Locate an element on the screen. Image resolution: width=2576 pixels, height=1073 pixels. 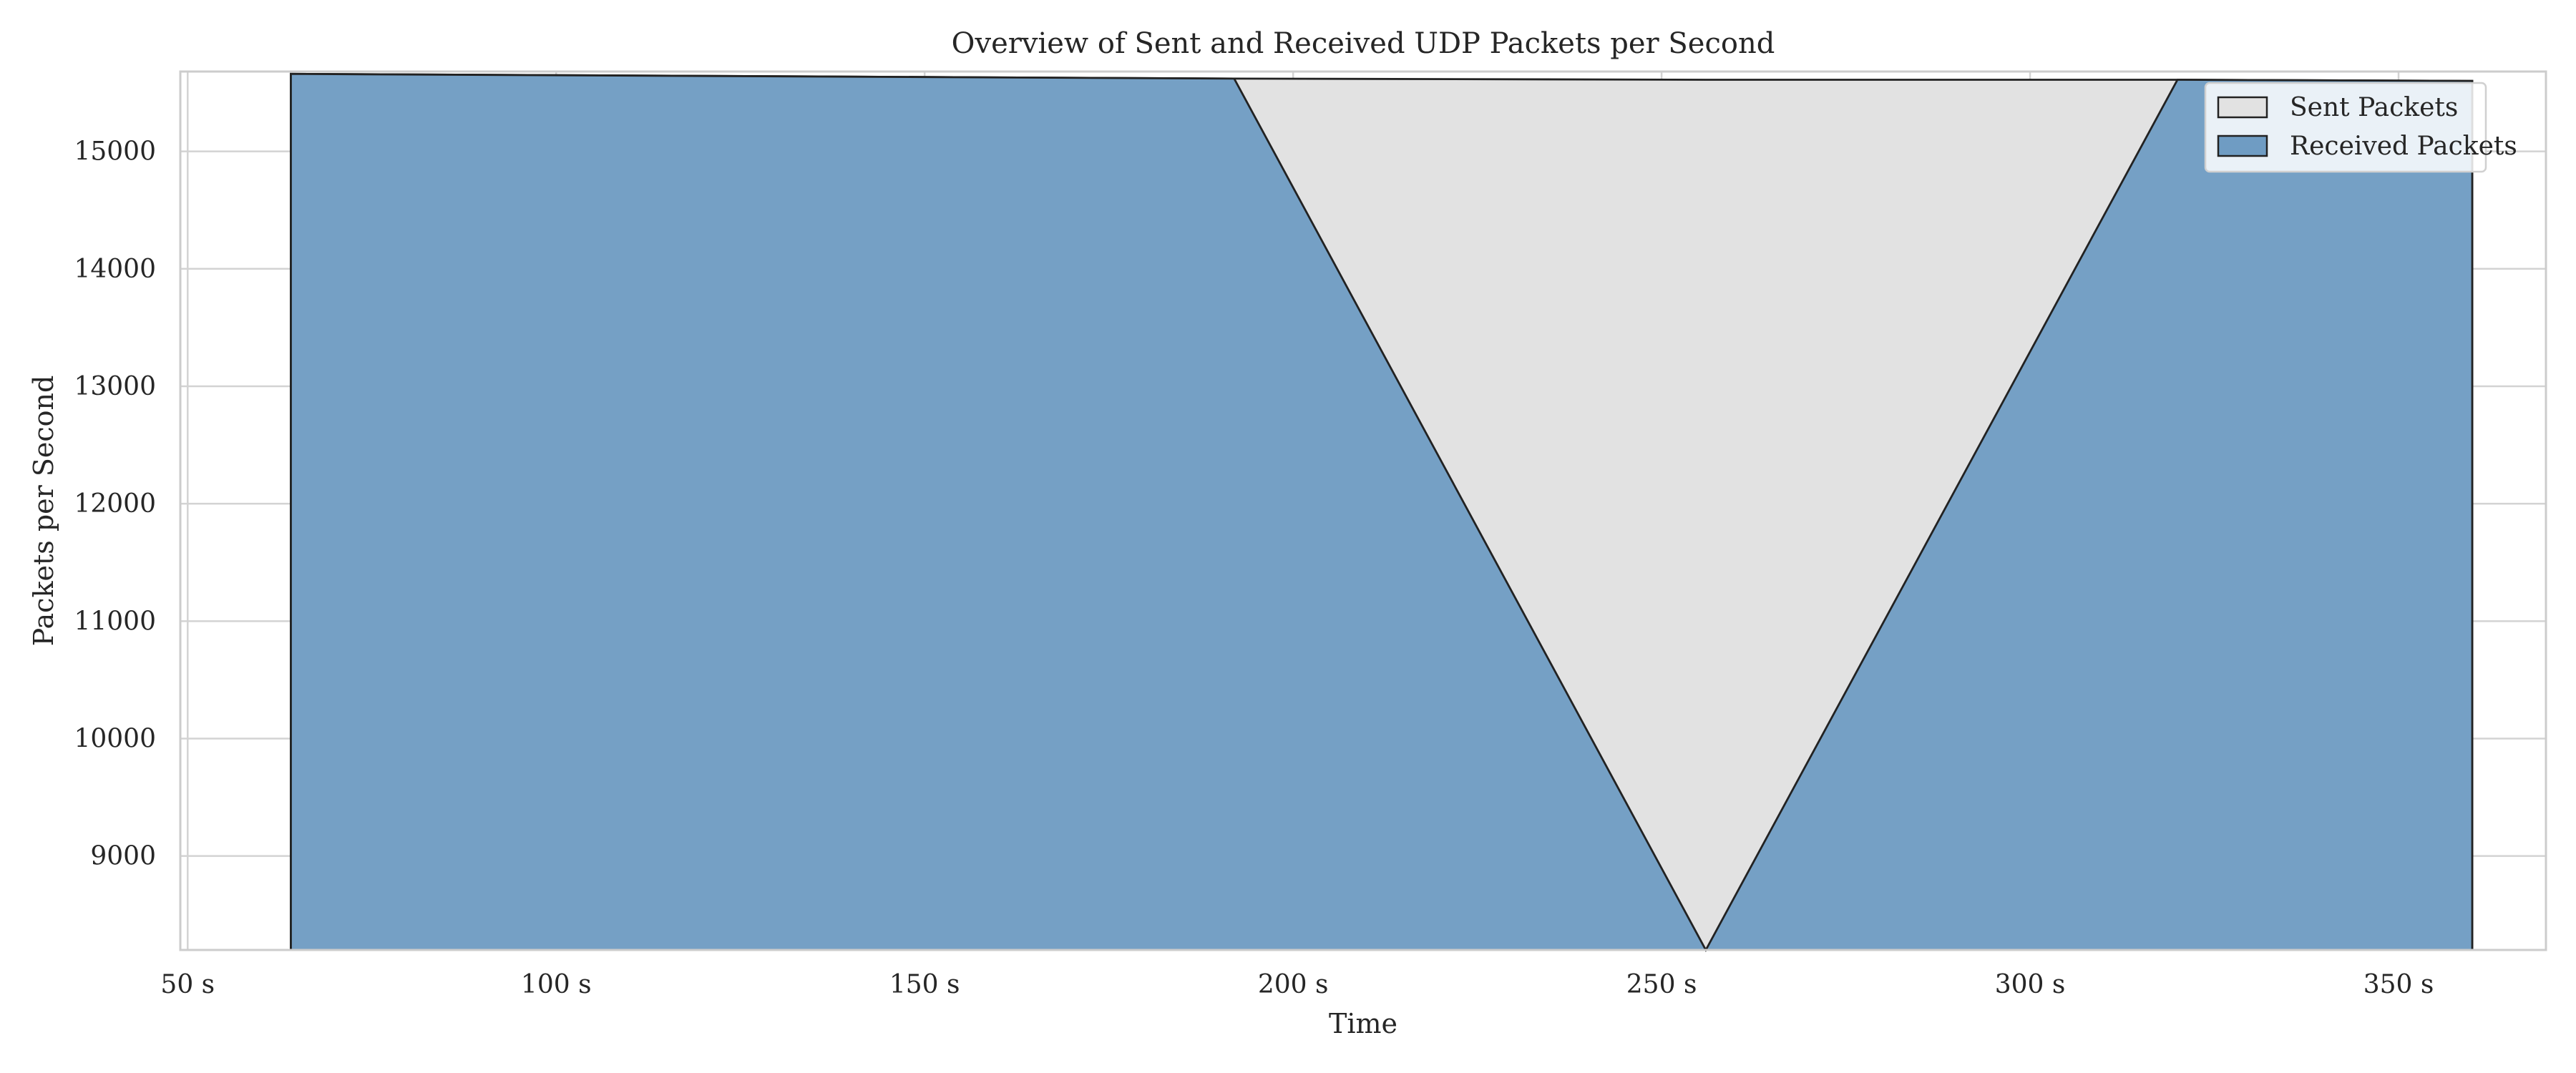
x-tick-label-5: 300 s is located at coordinates (2030, 984).